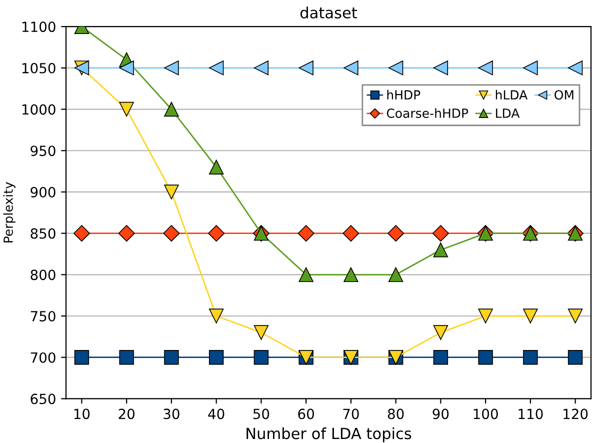 The height and width of the screenshot is (443, 600). I want to click on y-tick-label: 850, so click(43, 233).